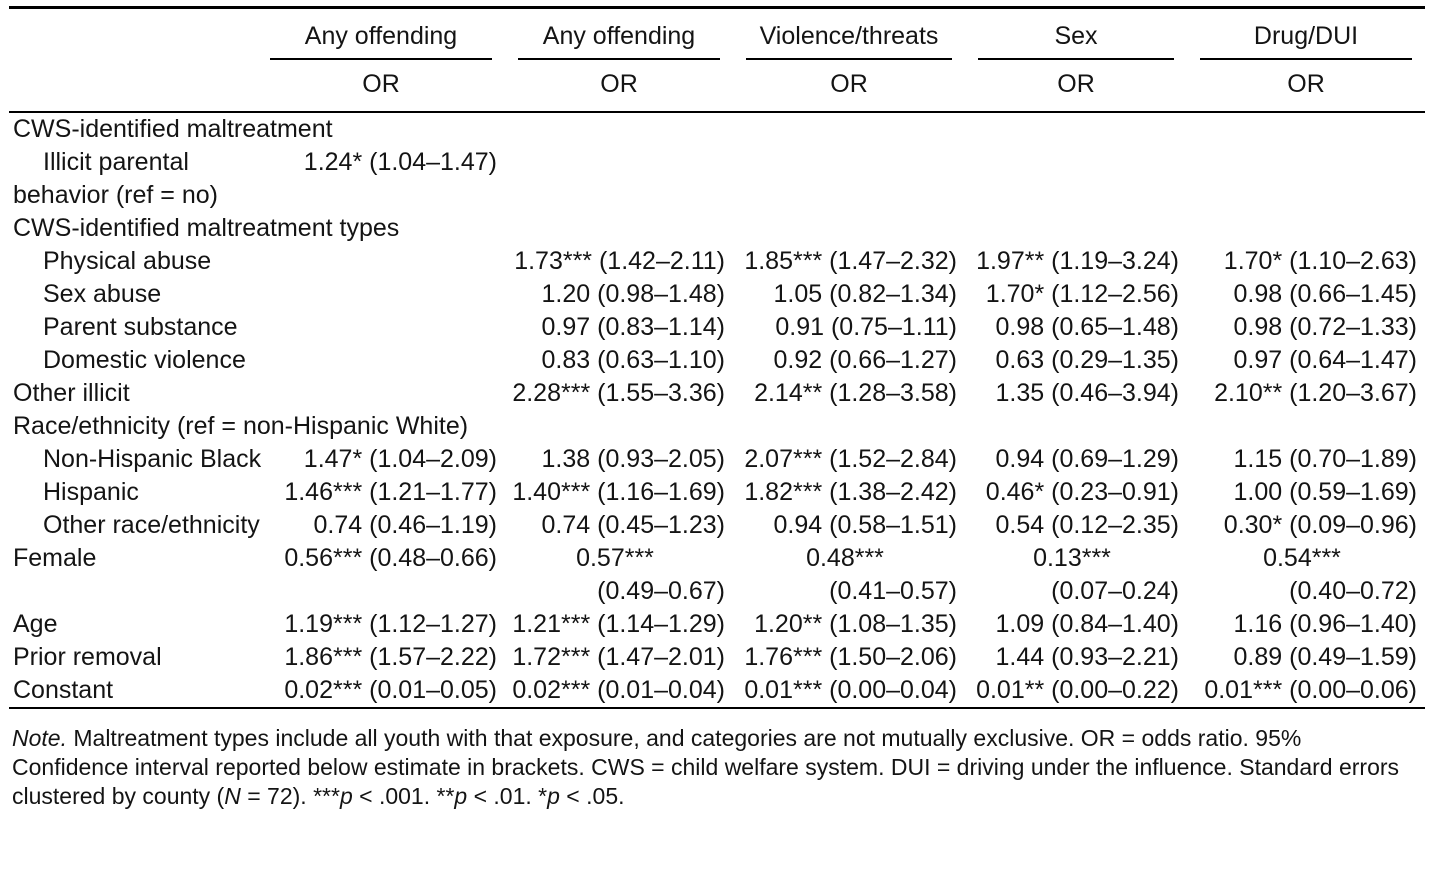 The image size is (1434, 878). What do you see at coordinates (850, 492) in the screenshot?
I see `or-cell: 1.82*** (1.38–2.42)` at bounding box center [850, 492].